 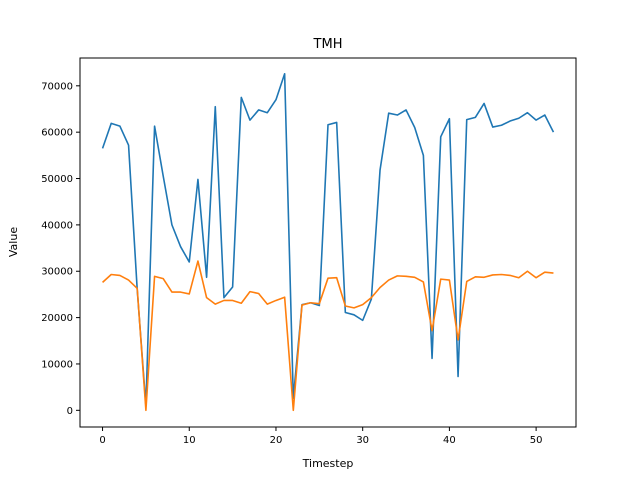 I want to click on y-tick-label: 70000, so click(x=57, y=86).